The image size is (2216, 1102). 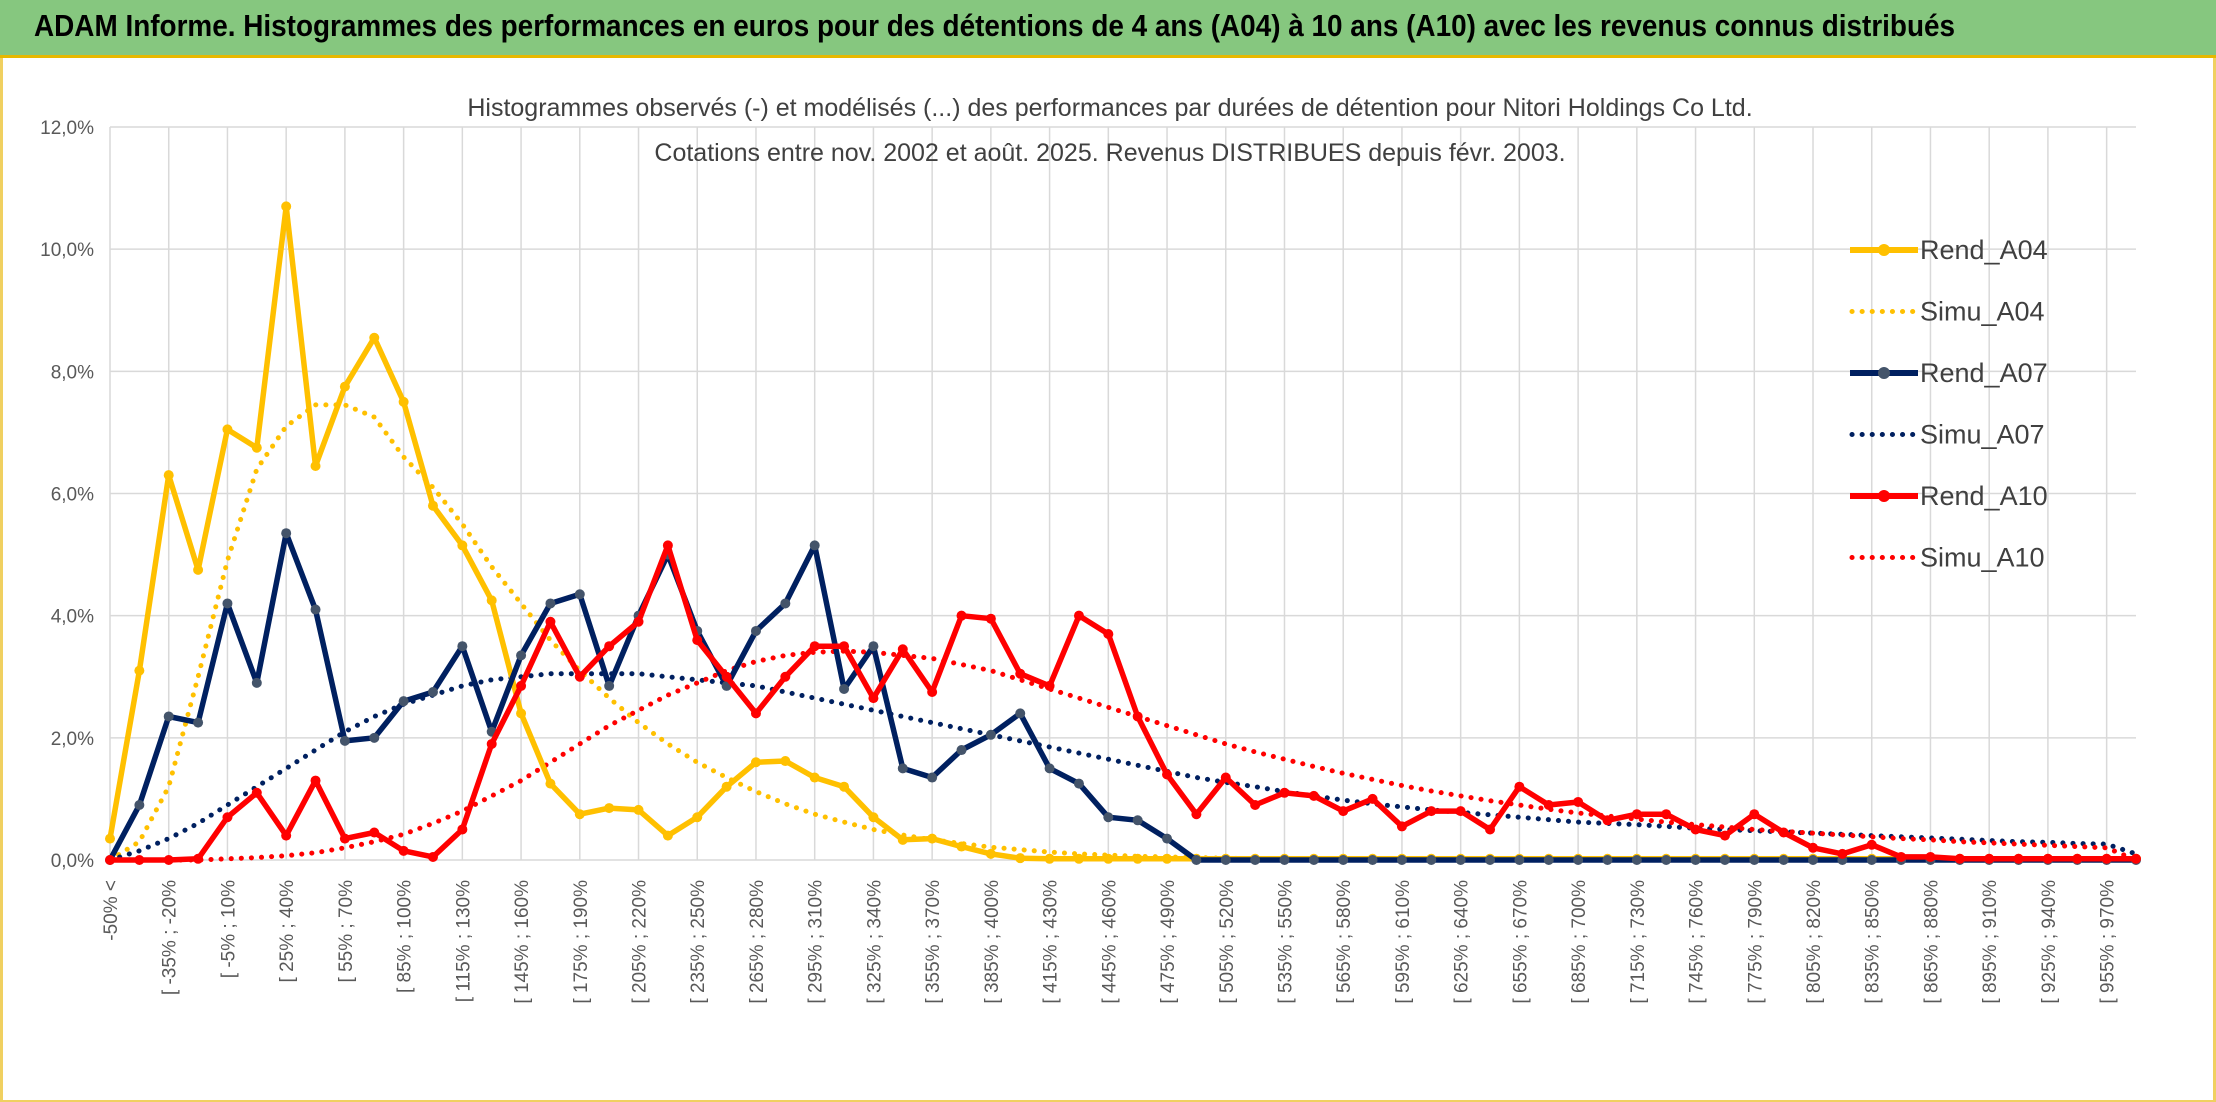 I want to click on y-axis: 0,0% 2,0% 4,0% 6,0% 8,0% 10,0% 12,0%, so click(x=67, y=495).